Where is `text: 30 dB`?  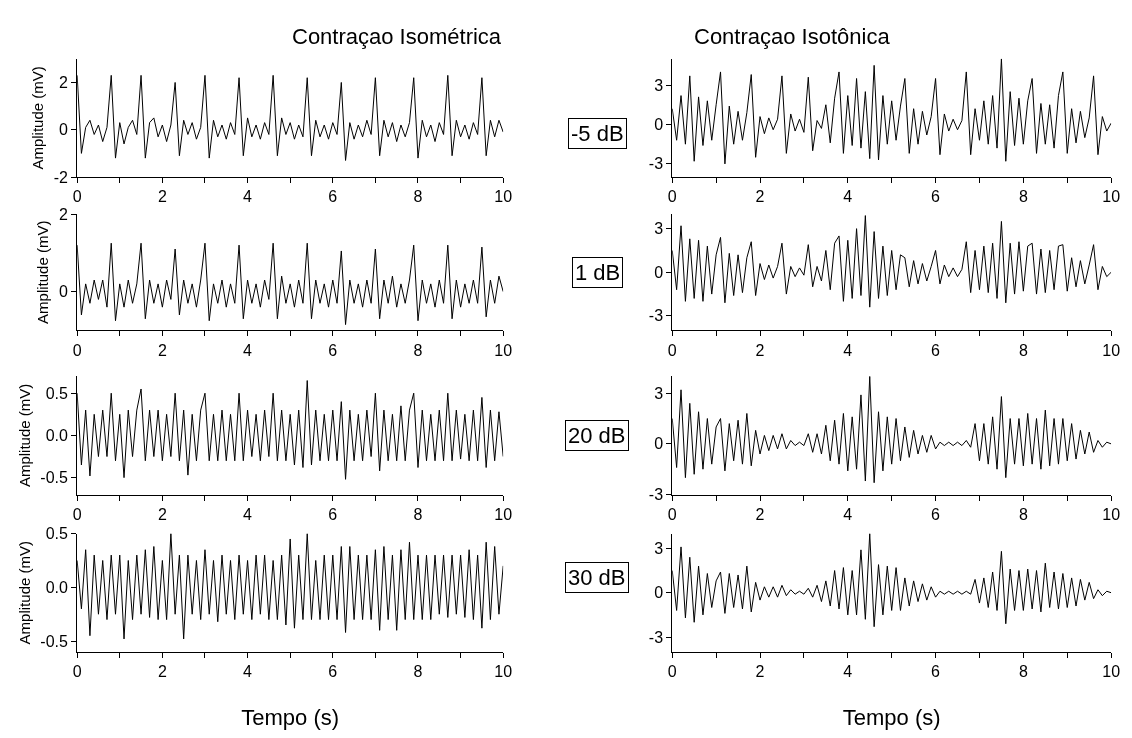
text: 30 dB is located at coordinates (597, 577).